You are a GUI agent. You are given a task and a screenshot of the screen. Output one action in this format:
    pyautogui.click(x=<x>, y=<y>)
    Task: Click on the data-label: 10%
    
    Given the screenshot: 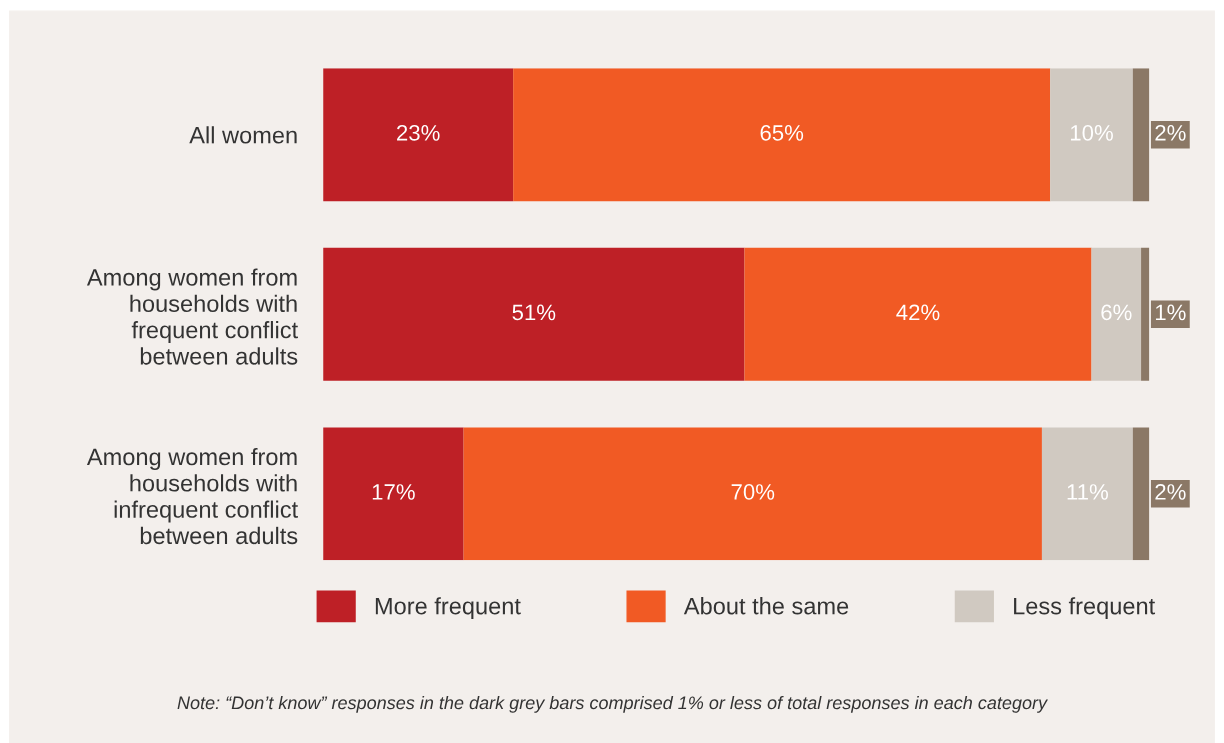 What is the action you would take?
    pyautogui.click(x=1091, y=133)
    